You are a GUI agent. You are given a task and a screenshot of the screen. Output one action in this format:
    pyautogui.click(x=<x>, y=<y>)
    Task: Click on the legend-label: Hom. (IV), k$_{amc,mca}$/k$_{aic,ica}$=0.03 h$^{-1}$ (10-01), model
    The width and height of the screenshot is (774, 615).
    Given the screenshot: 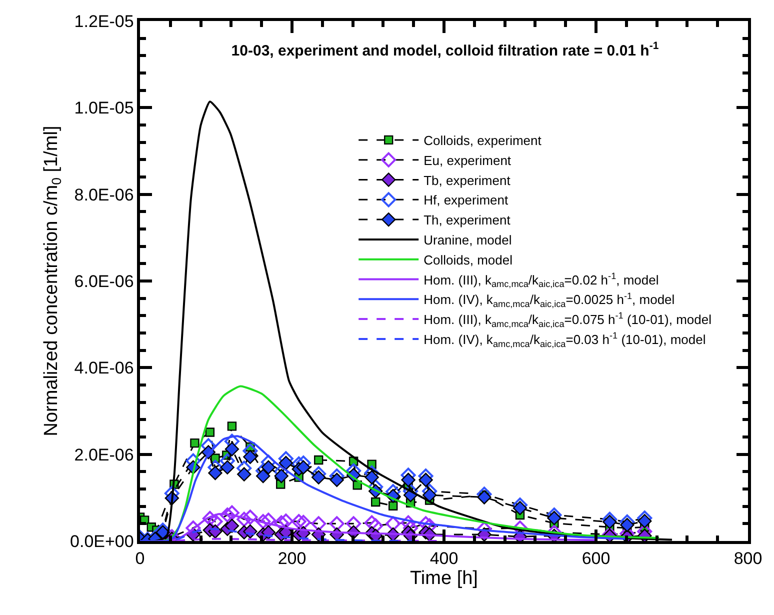 What is the action you would take?
    pyautogui.click(x=565, y=339)
    